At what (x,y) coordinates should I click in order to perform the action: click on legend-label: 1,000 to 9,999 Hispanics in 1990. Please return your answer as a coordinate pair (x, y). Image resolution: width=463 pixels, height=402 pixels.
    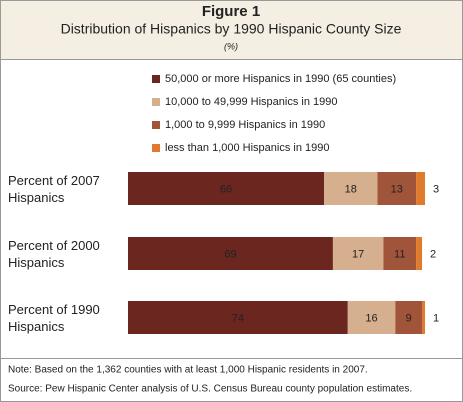
    Looking at the image, I should click on (245, 125).